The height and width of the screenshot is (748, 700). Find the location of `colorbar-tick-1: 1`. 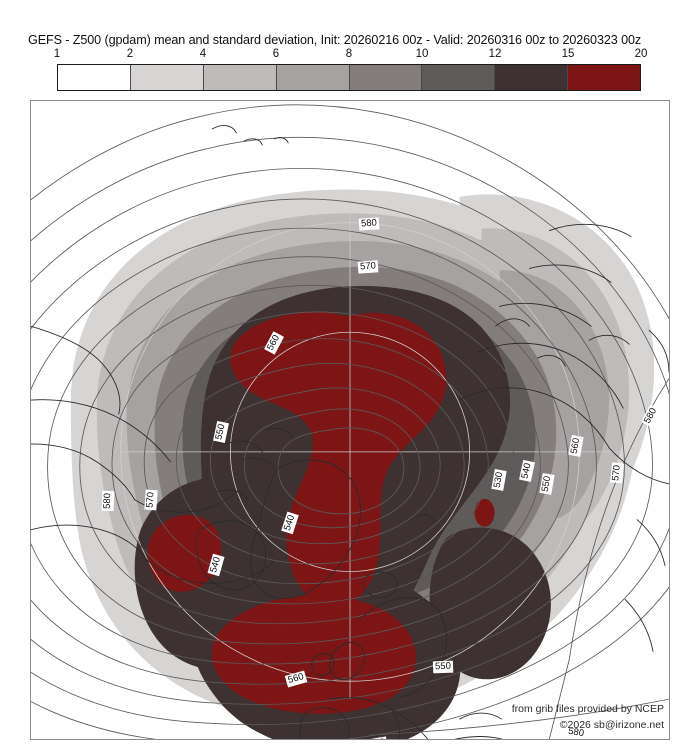

colorbar-tick-1: 1 is located at coordinates (57, 54).